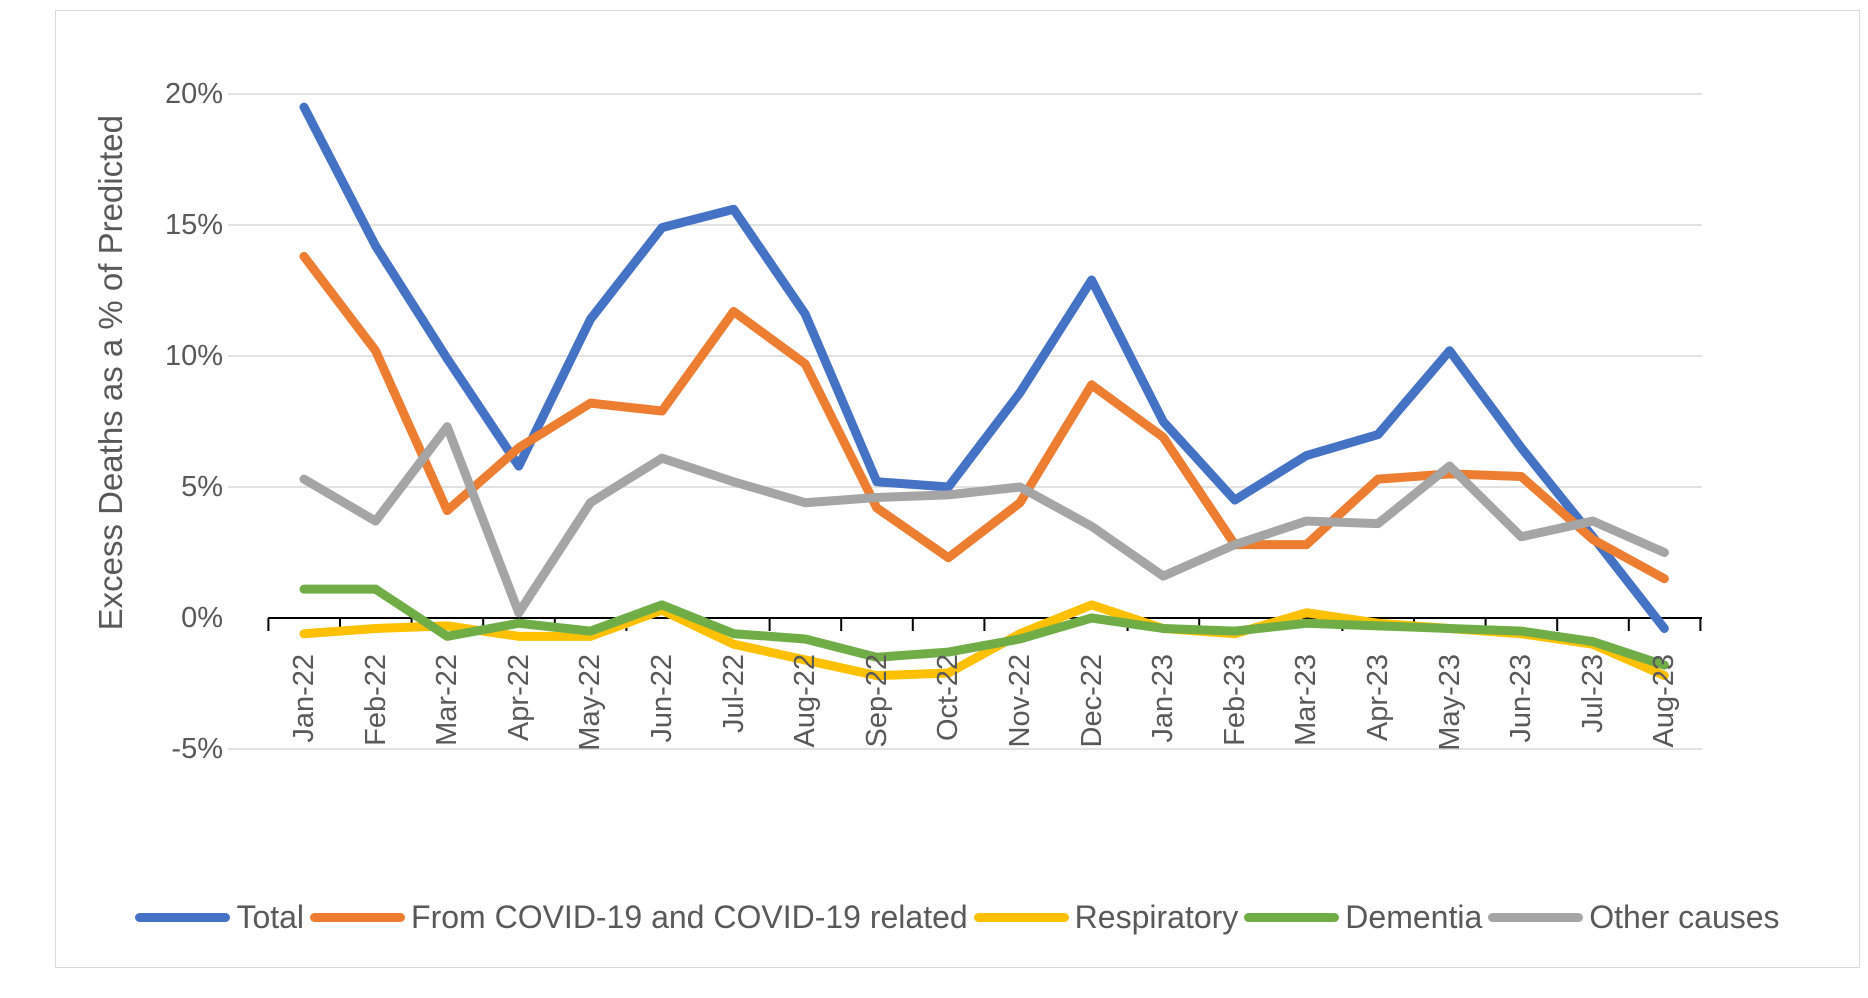 This screenshot has width=1868, height=998. What do you see at coordinates (876, 701) in the screenshot?
I see `x-tick-label-Sep-22: Sep-22` at bounding box center [876, 701].